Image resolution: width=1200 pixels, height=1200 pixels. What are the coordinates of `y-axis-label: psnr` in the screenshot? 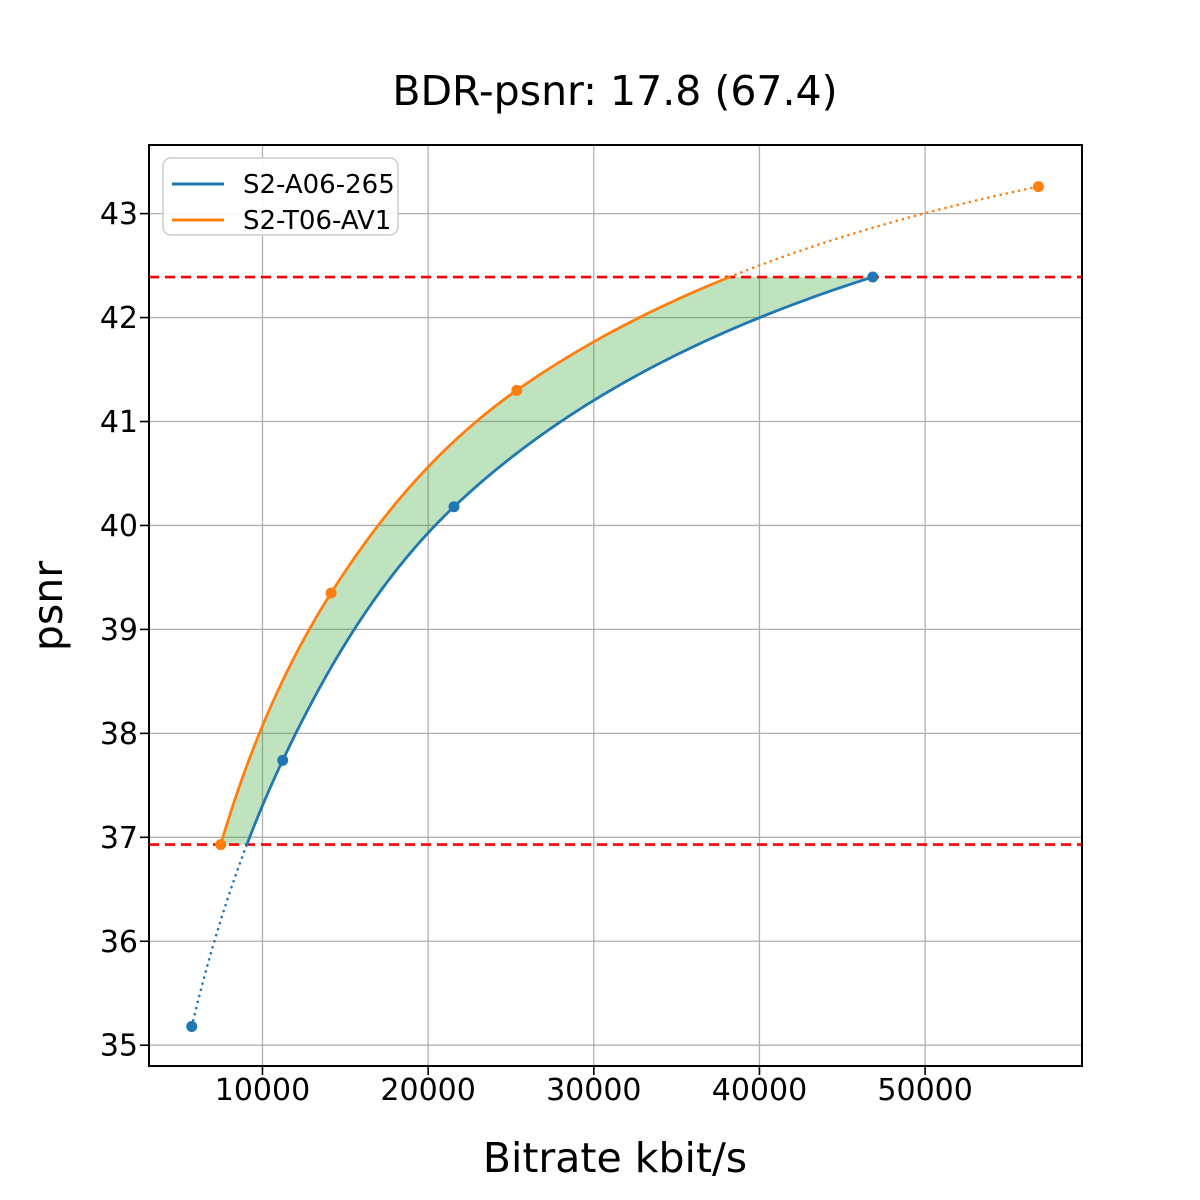 It's located at (48, 606).